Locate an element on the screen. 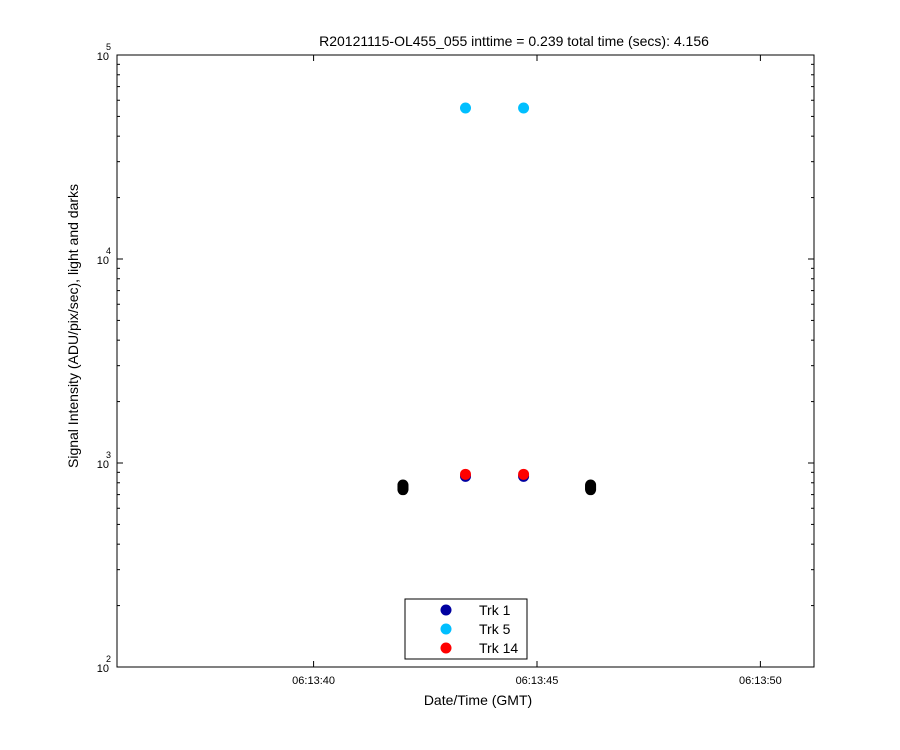  x-tick-label: 06:13:50 is located at coordinates (760, 681).